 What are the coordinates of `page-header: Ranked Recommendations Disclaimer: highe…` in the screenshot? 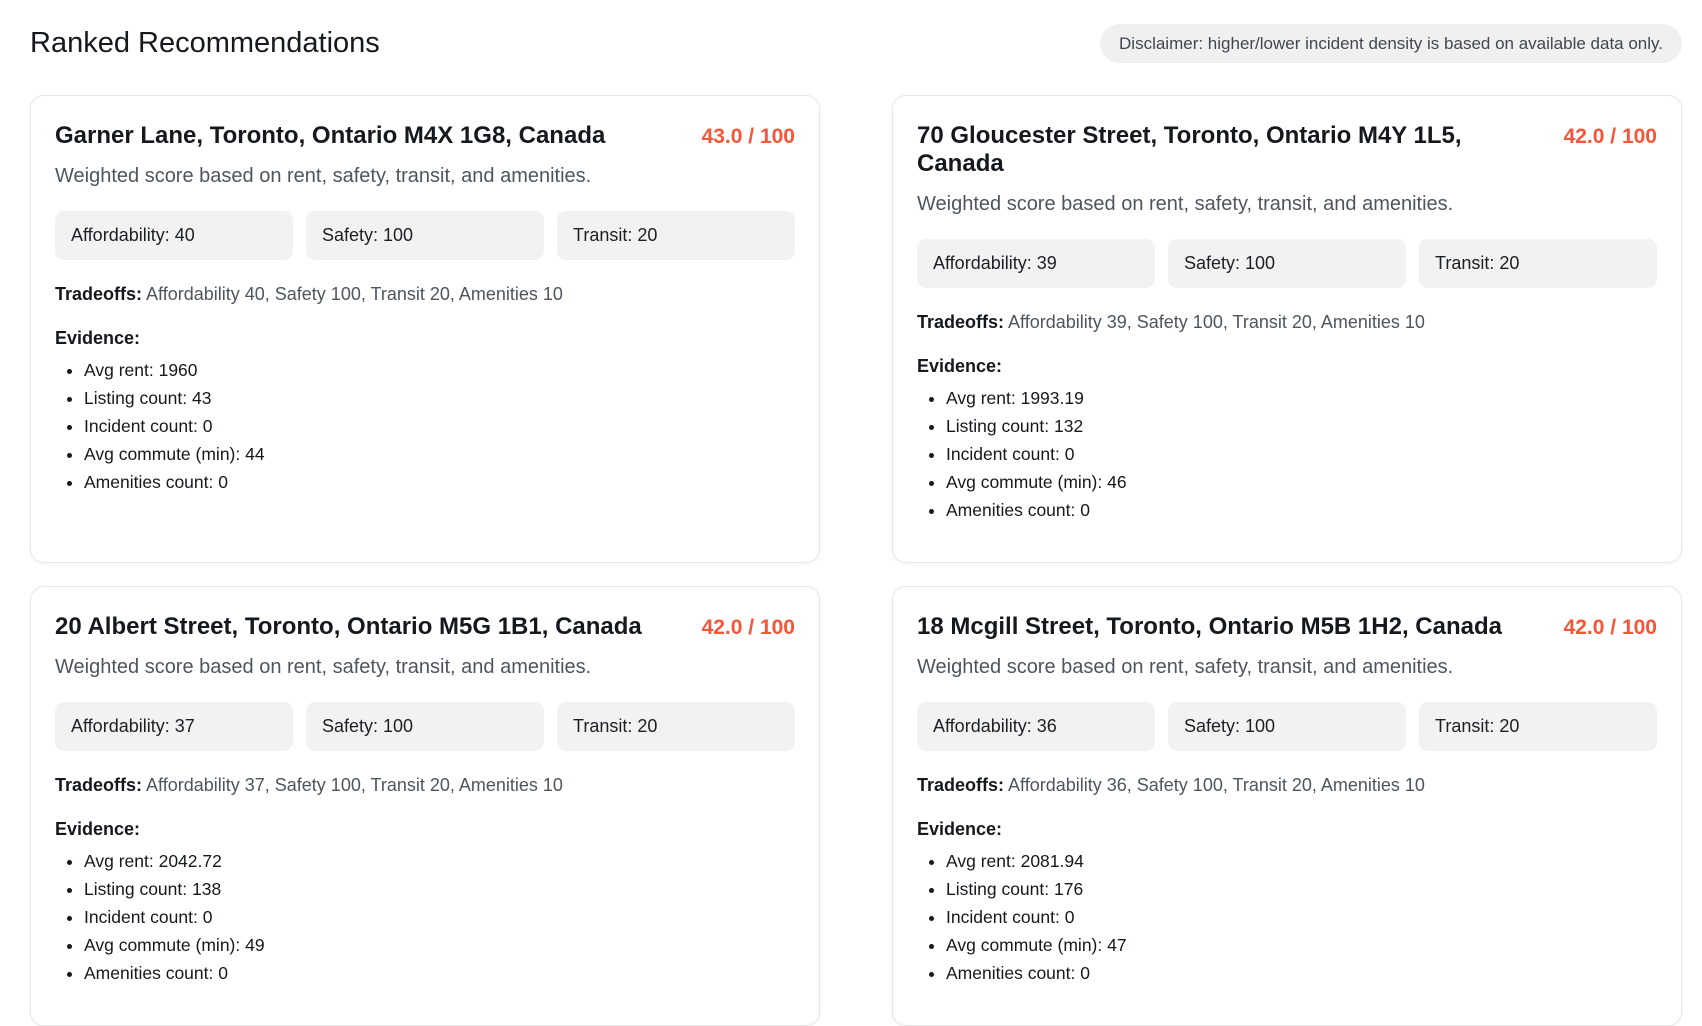 It's located at (856, 39).